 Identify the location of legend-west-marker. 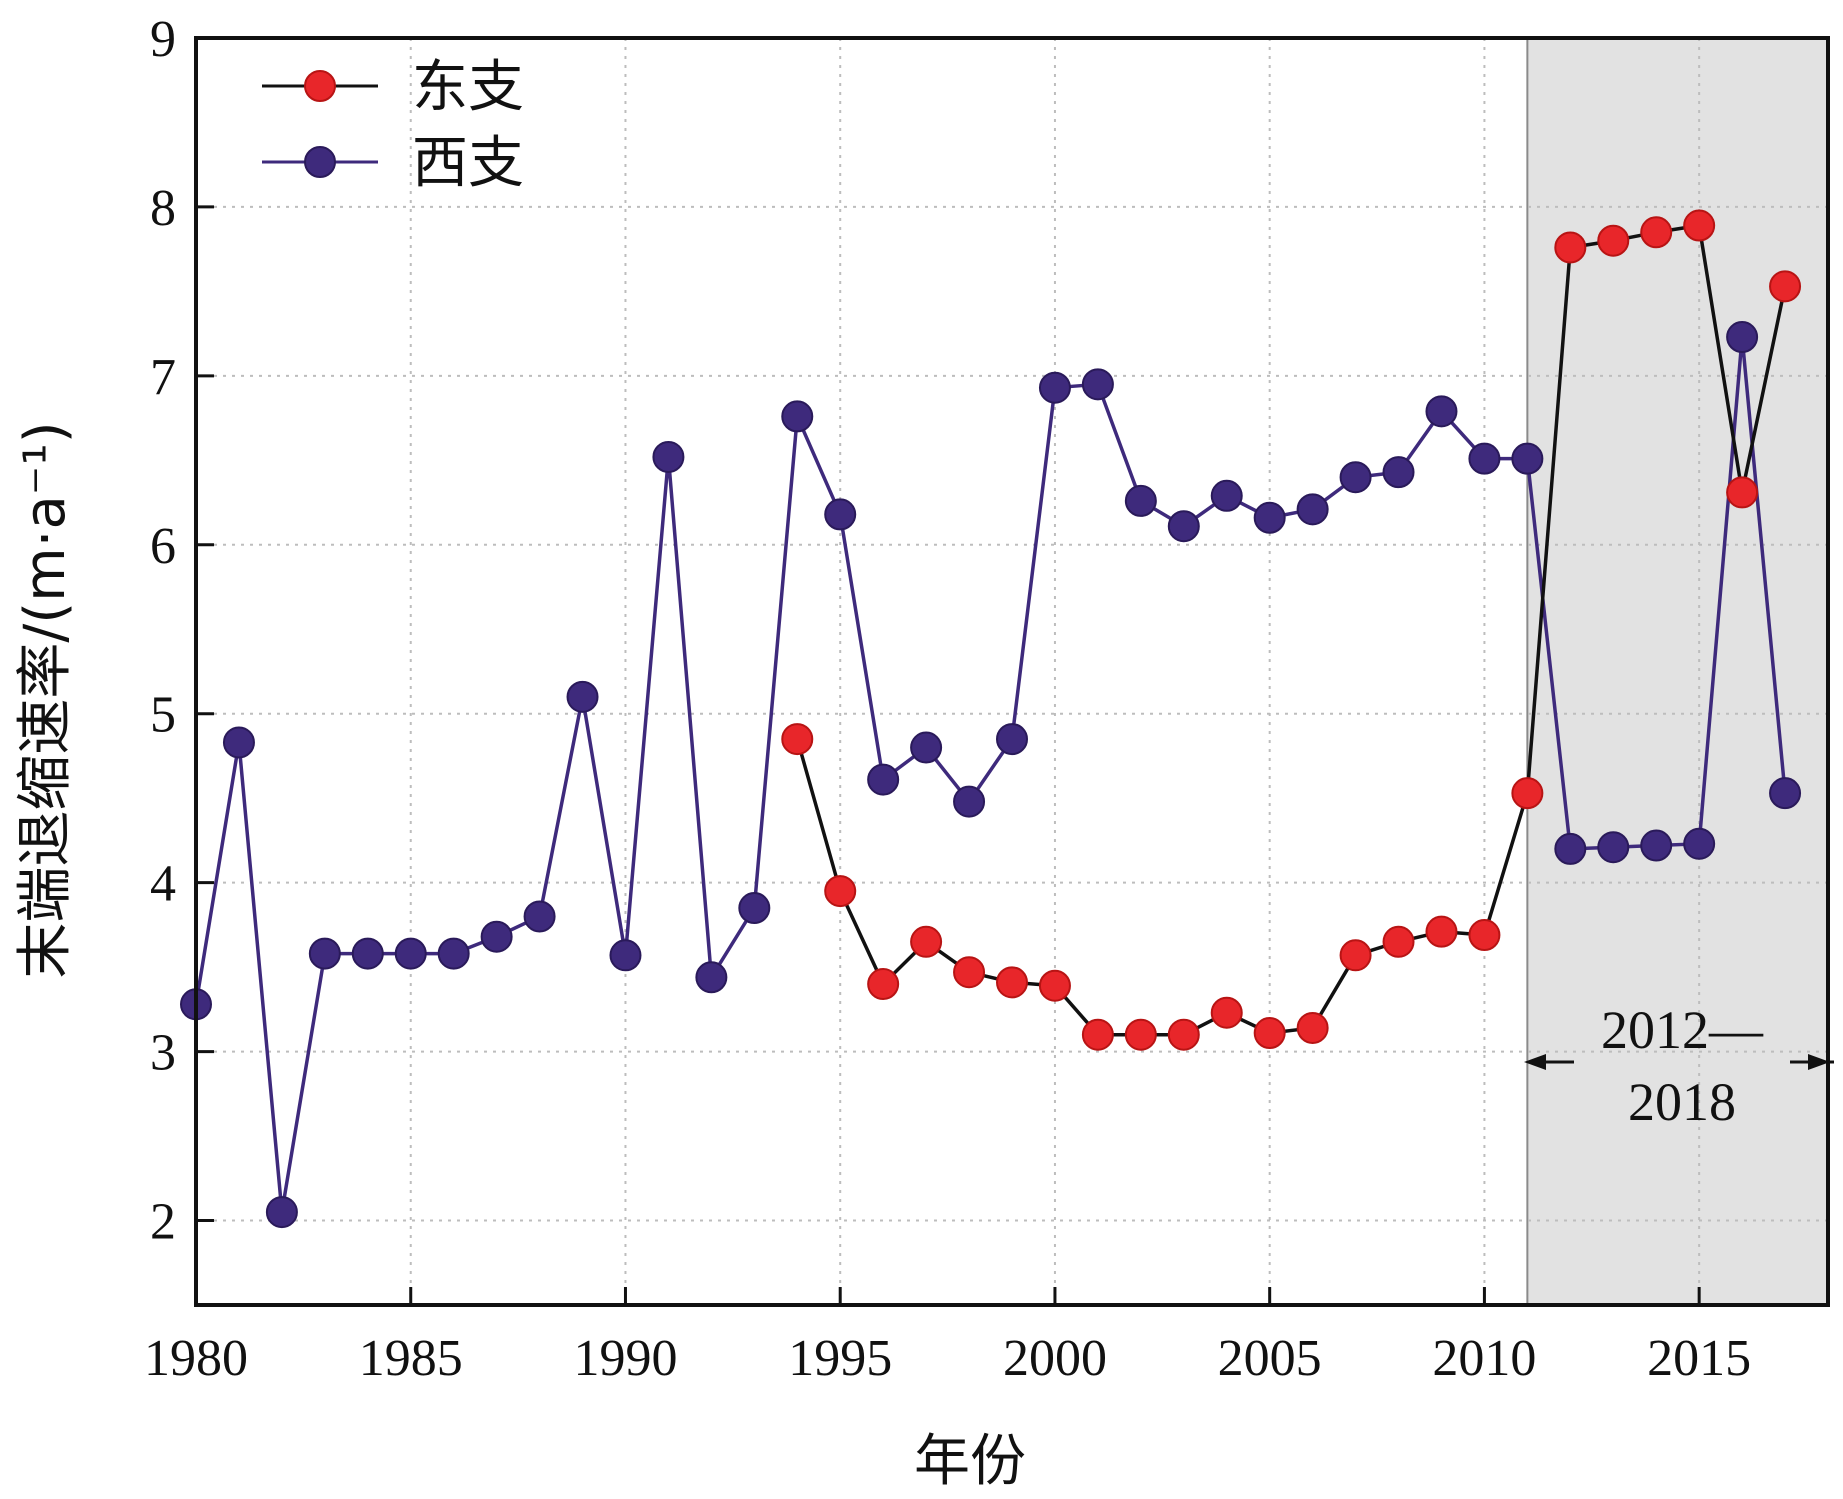
(320, 162).